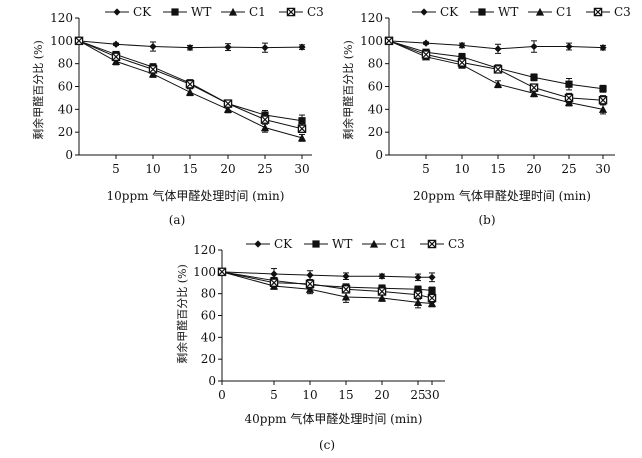  What do you see at coordinates (456, 244) in the screenshot?
I see `legend-label: C3` at bounding box center [456, 244].